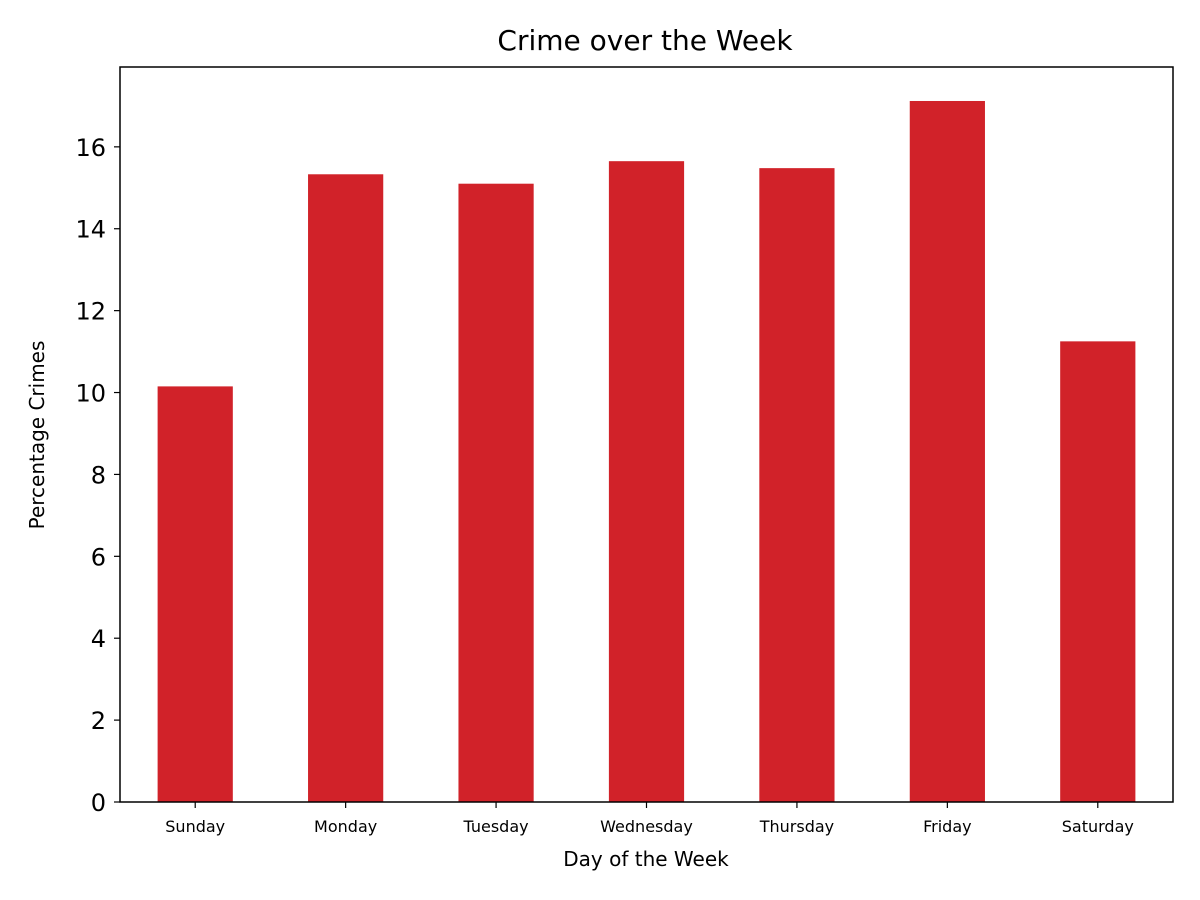  I want to click on x-tick-label: Monday, so click(345, 826).